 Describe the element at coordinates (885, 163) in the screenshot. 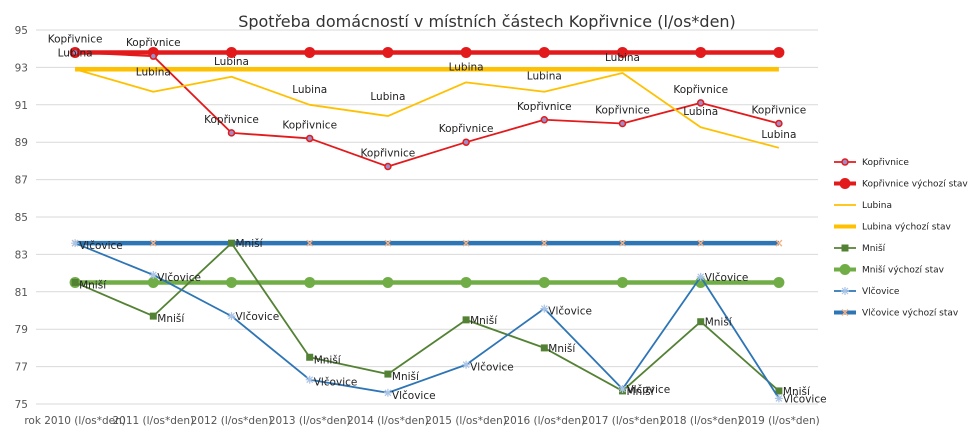

I see `legend-label: Kopřivnice` at that location.